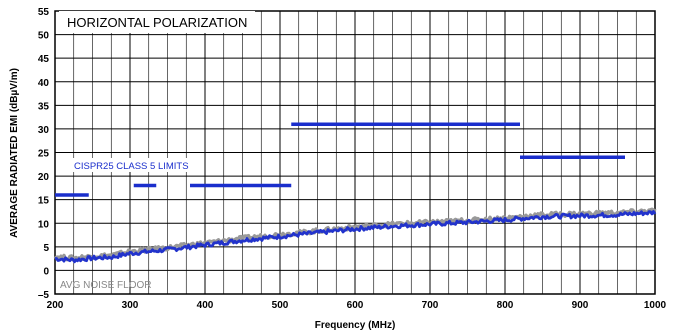  I want to click on y-tick-label: 55, so click(44, 12).